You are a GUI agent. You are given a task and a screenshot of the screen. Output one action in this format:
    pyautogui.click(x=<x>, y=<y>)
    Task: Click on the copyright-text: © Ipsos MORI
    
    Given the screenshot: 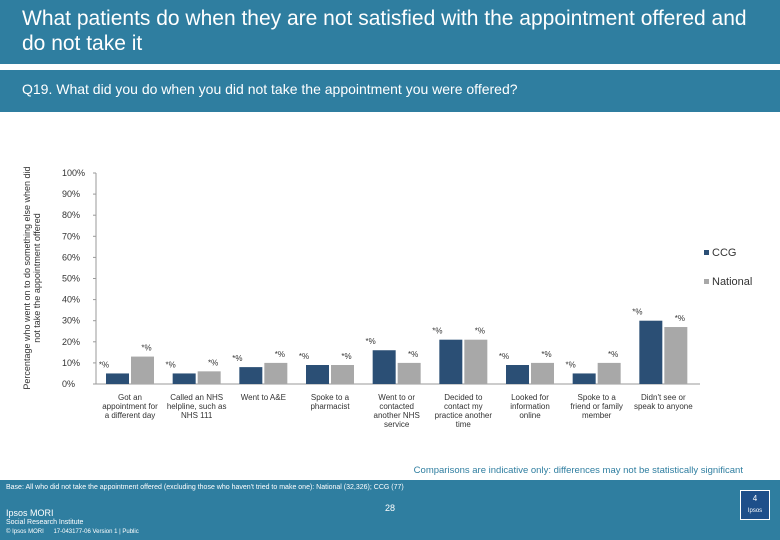 What is the action you would take?
    pyautogui.click(x=25, y=532)
    